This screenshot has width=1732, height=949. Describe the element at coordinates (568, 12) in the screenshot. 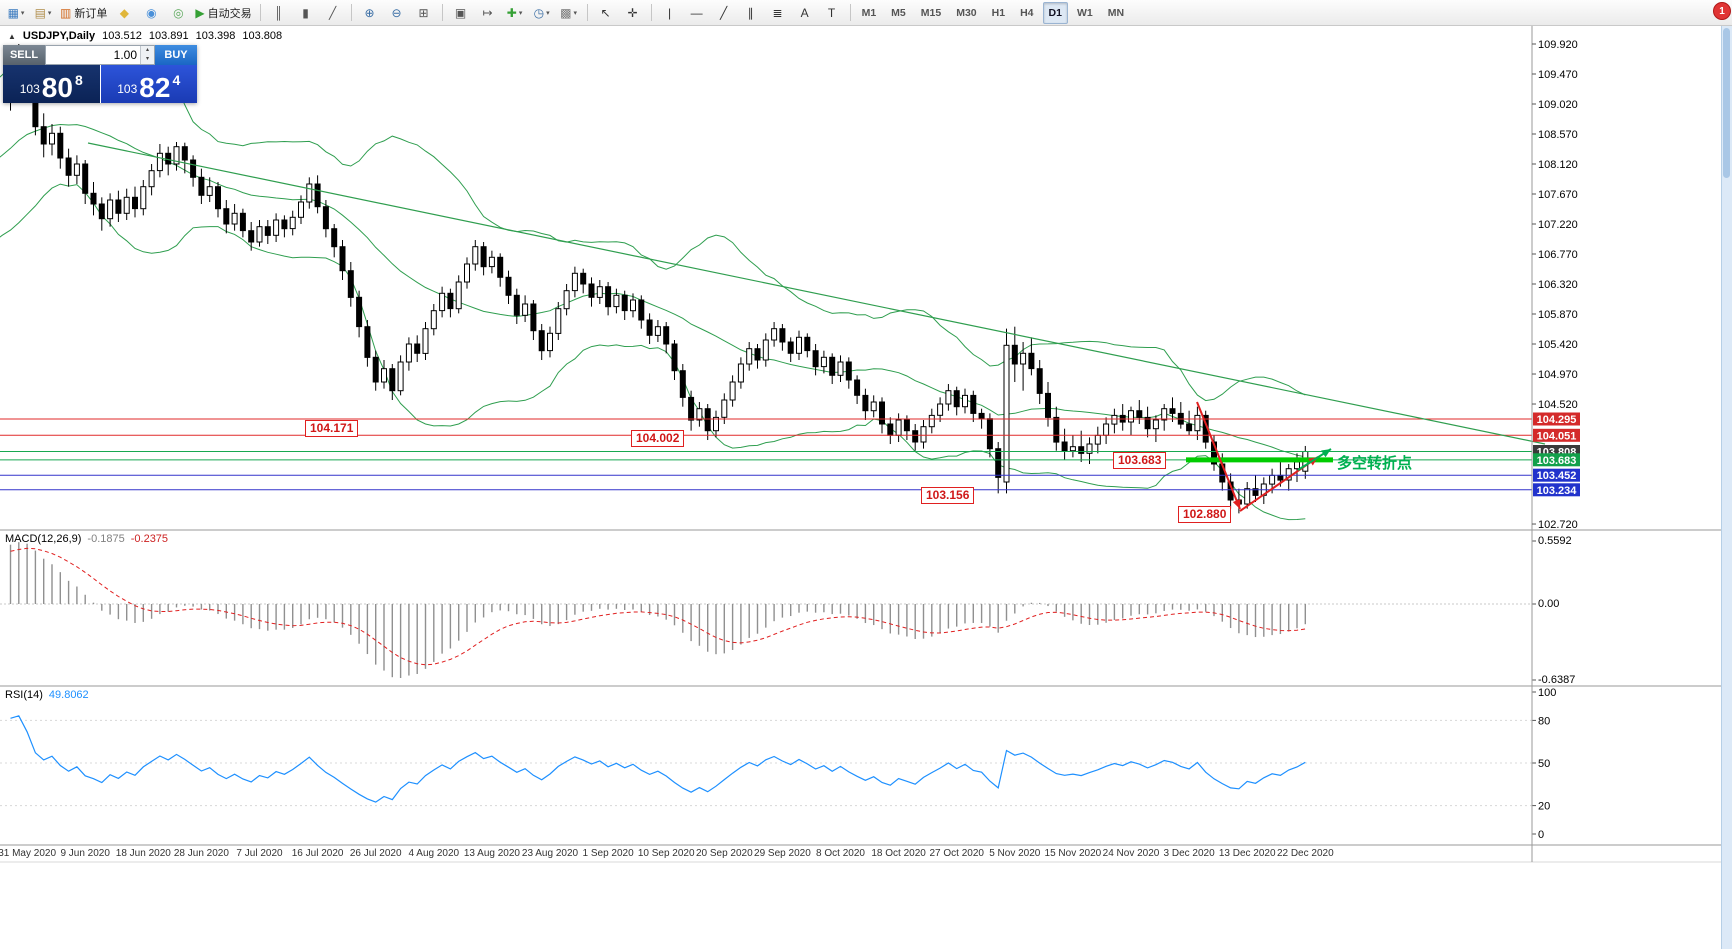

I see `templates-icon: ▩ ▾` at that location.